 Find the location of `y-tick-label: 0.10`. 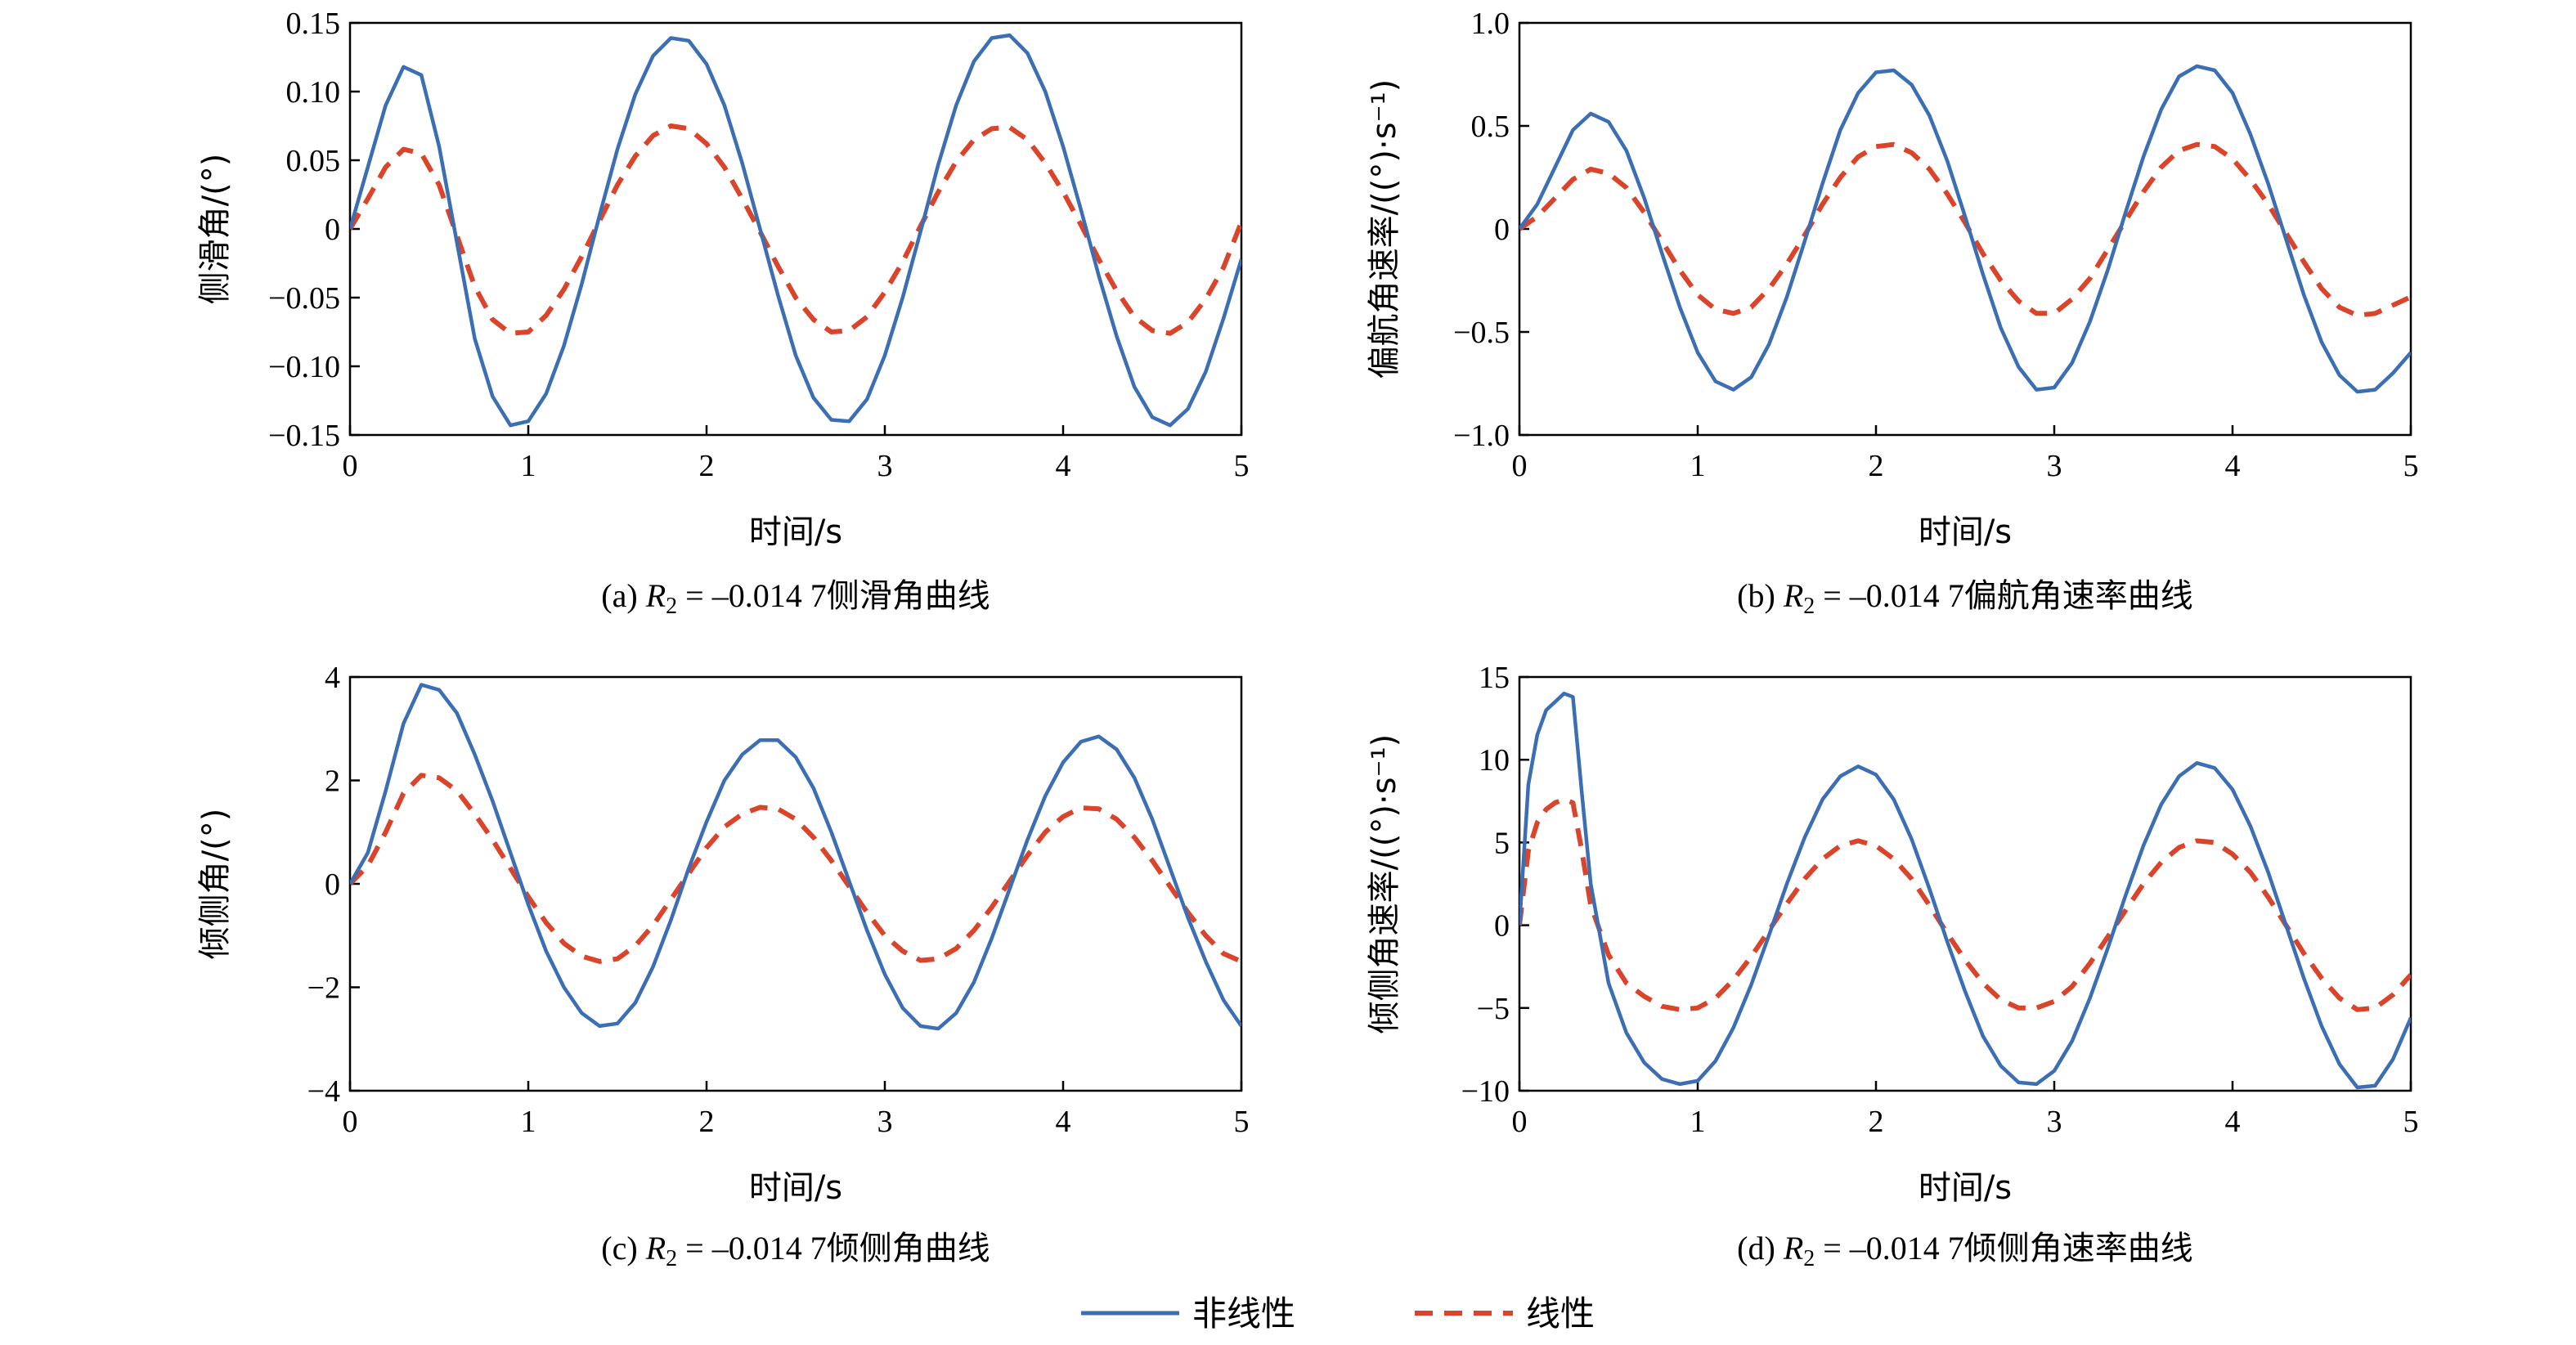

y-tick-label: 0.10 is located at coordinates (313, 92).